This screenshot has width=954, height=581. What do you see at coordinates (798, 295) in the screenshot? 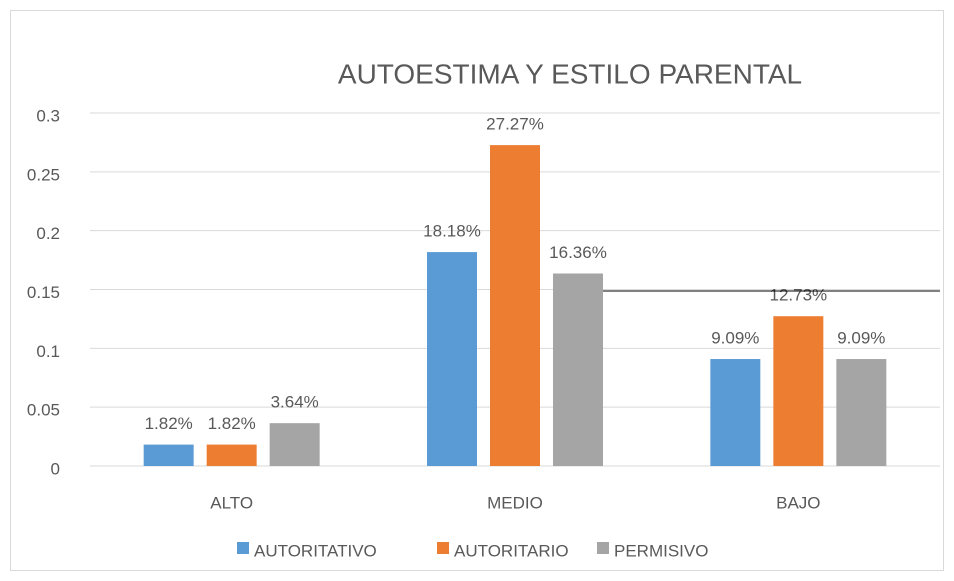
I see `data-label: 12.73%` at bounding box center [798, 295].